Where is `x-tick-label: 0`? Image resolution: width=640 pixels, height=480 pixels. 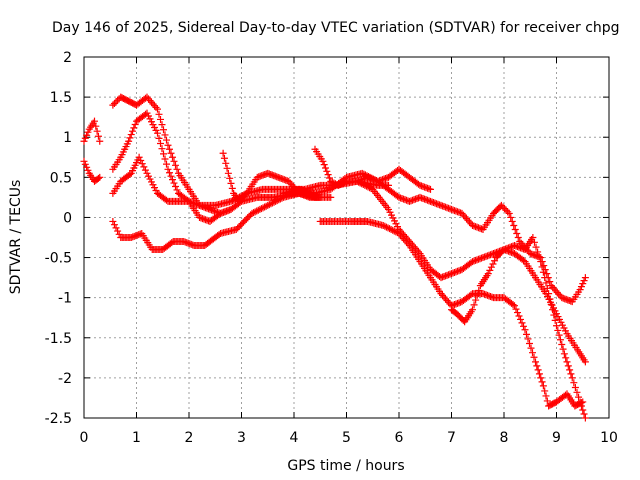
x-tick-label: 0 is located at coordinates (84, 438).